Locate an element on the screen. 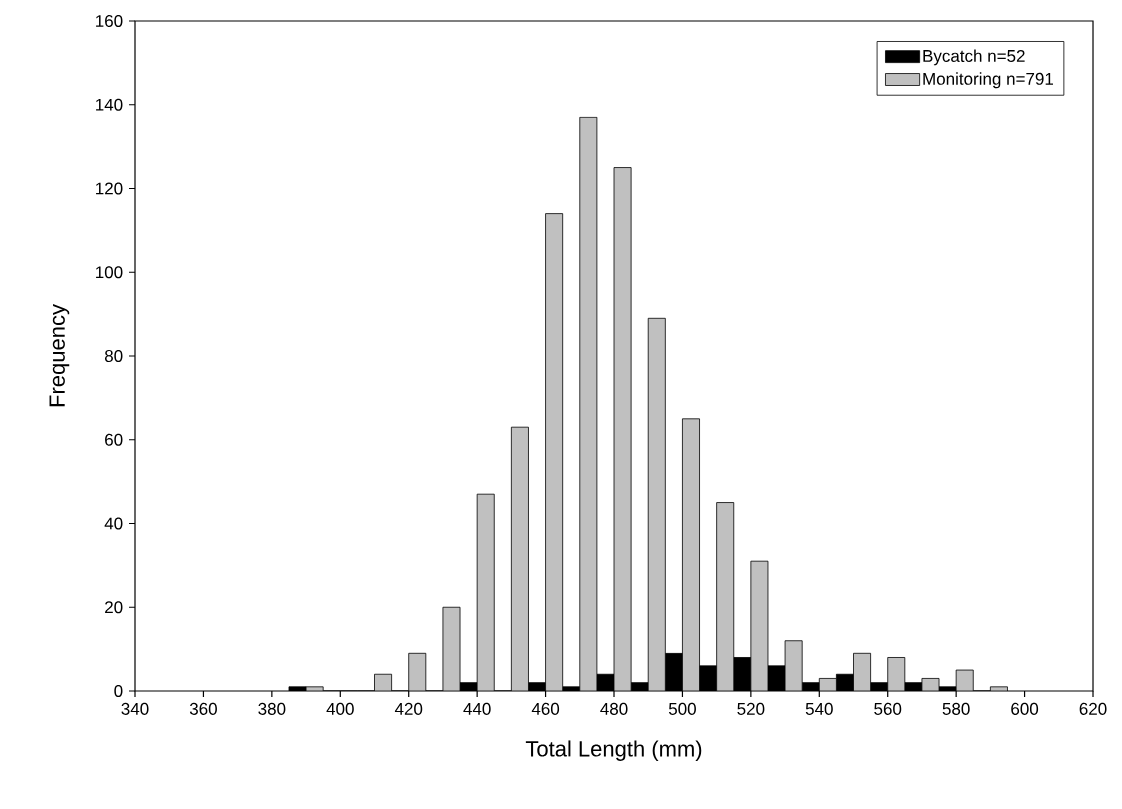  y-tick-label: 120 is located at coordinates (109, 188).